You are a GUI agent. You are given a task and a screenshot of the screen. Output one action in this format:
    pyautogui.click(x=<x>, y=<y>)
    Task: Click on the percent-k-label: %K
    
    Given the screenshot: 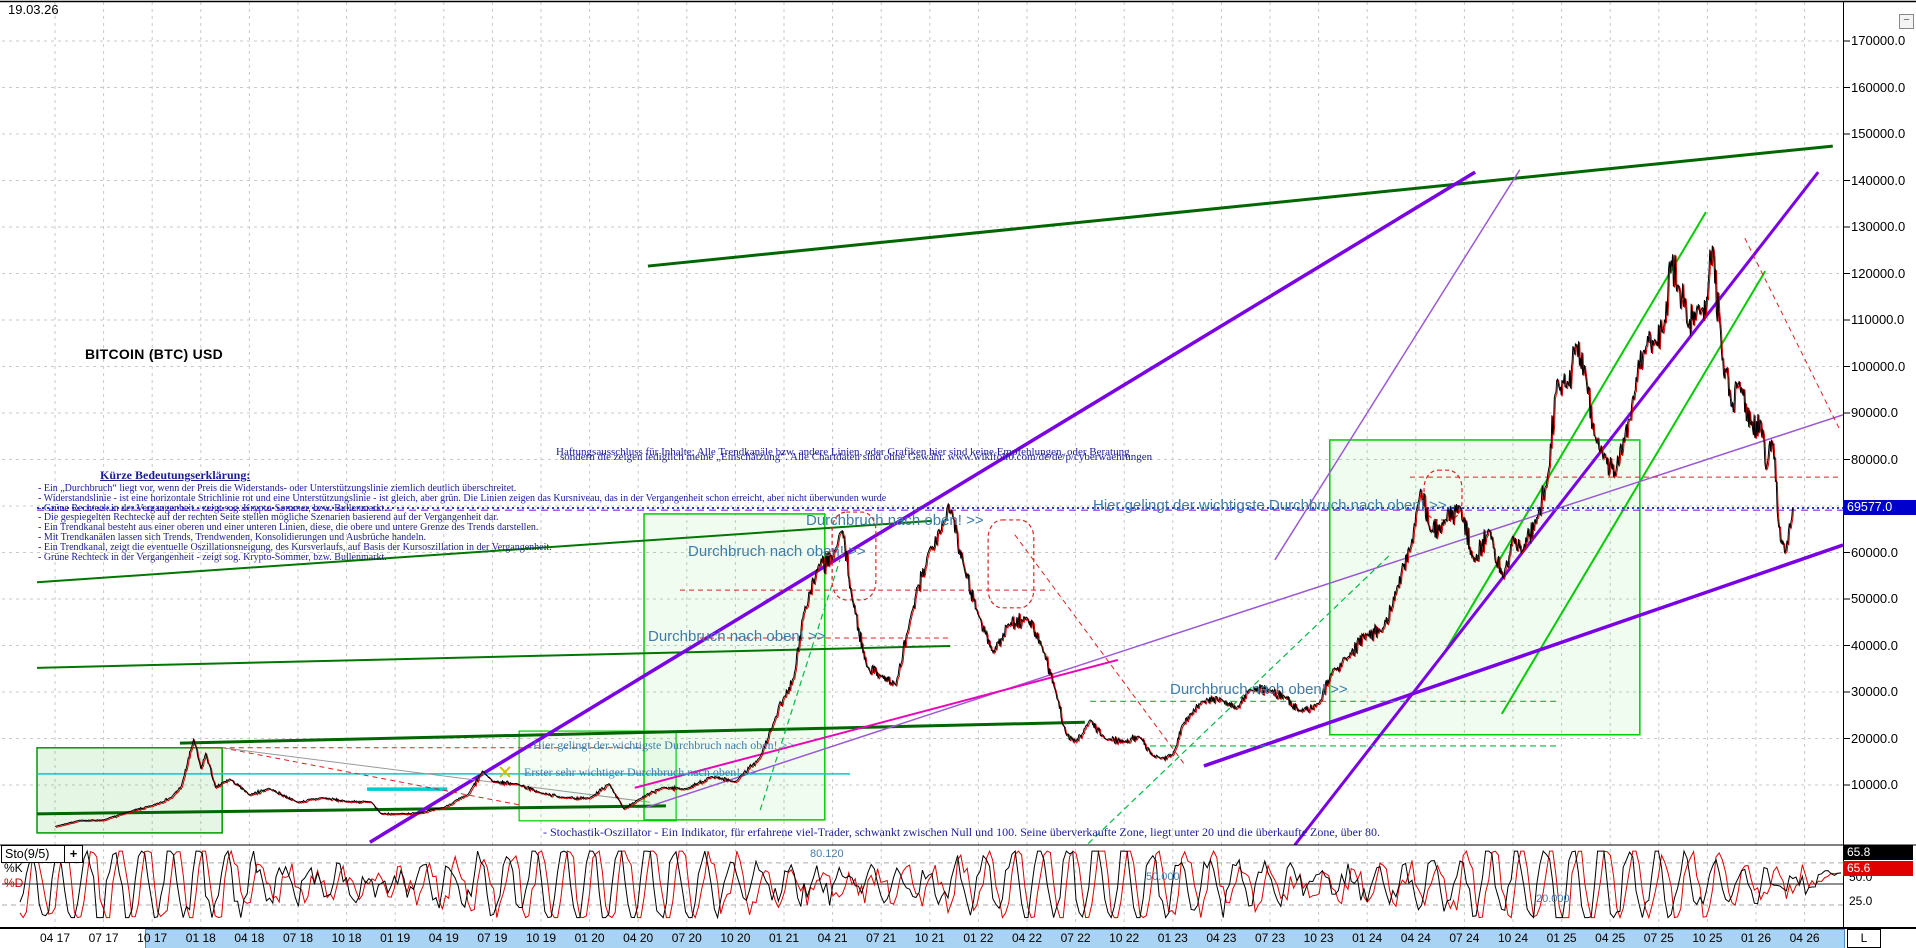 What is the action you would take?
    pyautogui.click(x=13, y=868)
    